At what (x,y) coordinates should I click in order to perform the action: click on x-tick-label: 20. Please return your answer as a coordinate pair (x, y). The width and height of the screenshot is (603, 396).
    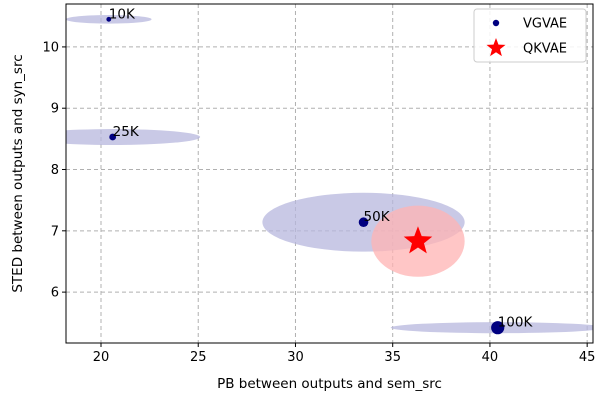
    Looking at the image, I should click on (101, 357).